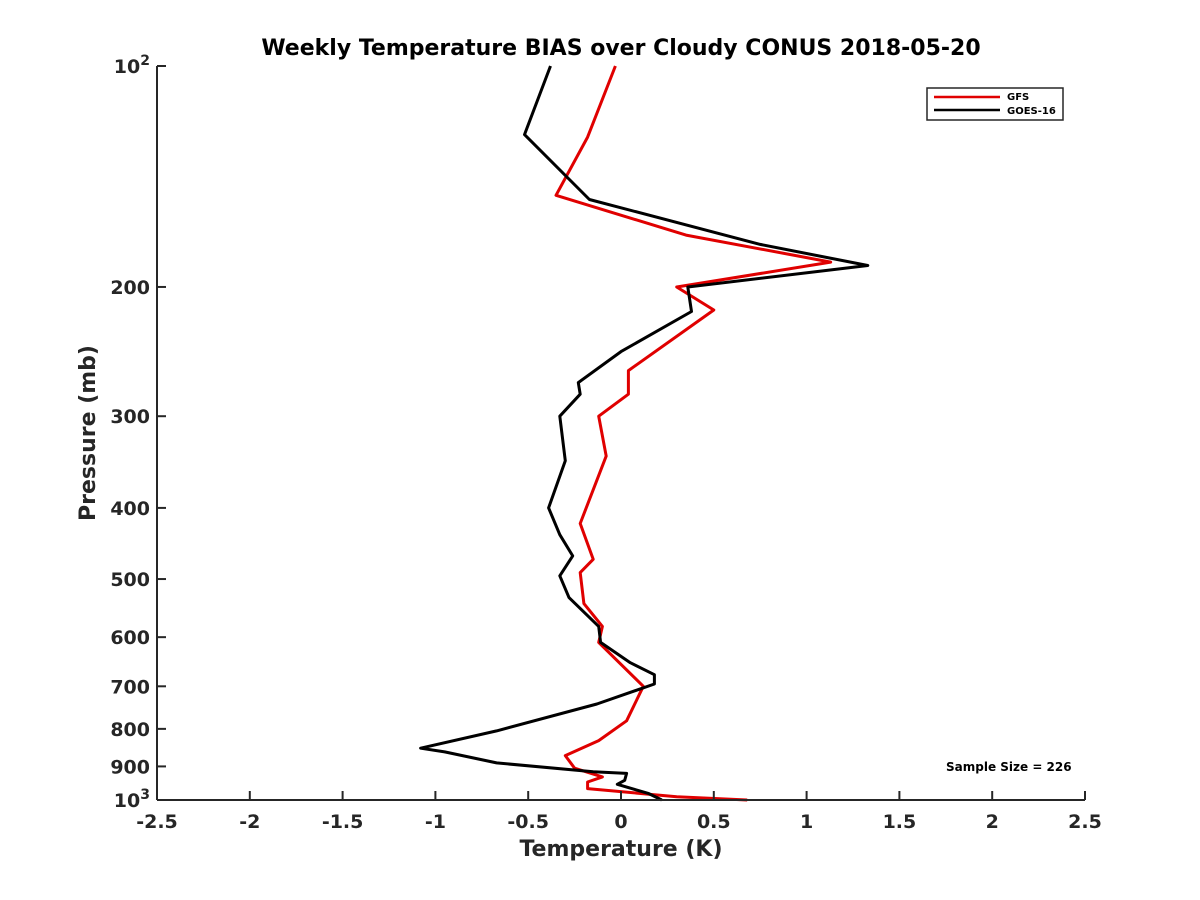  Describe the element at coordinates (130, 687) in the screenshot. I see `y-tick-label: 700` at that location.